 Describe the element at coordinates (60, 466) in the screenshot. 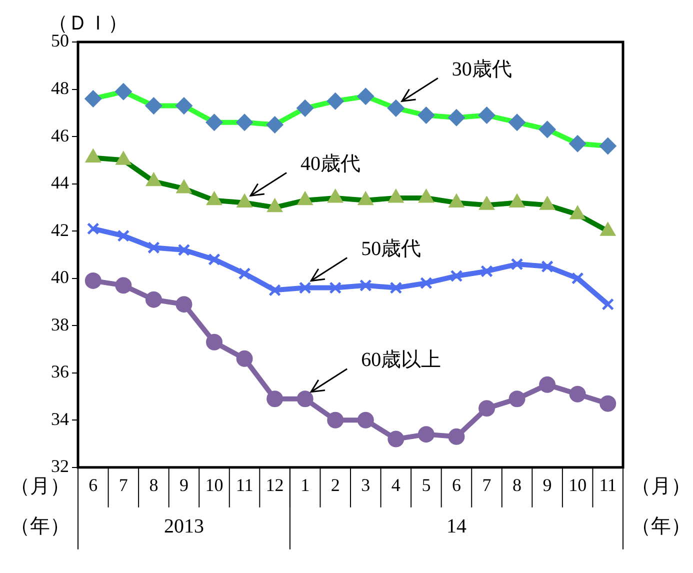

I see `y-tick-label: 32` at that location.